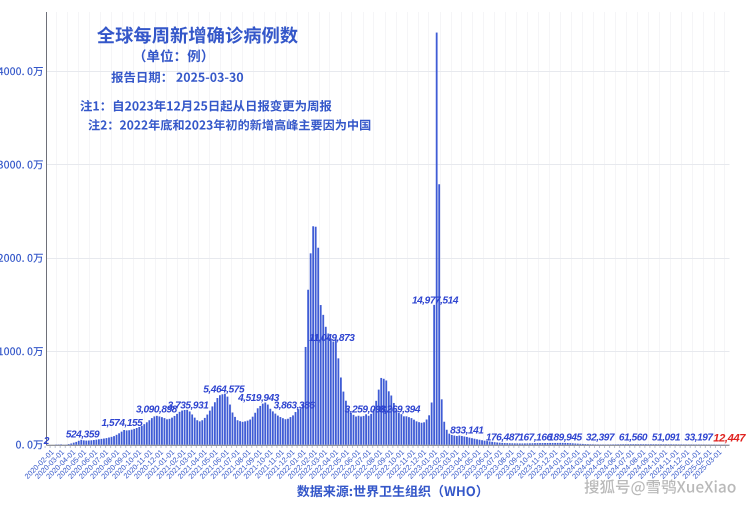 The image size is (750, 505). I want to click on svg-text: 833,141, so click(467, 430).